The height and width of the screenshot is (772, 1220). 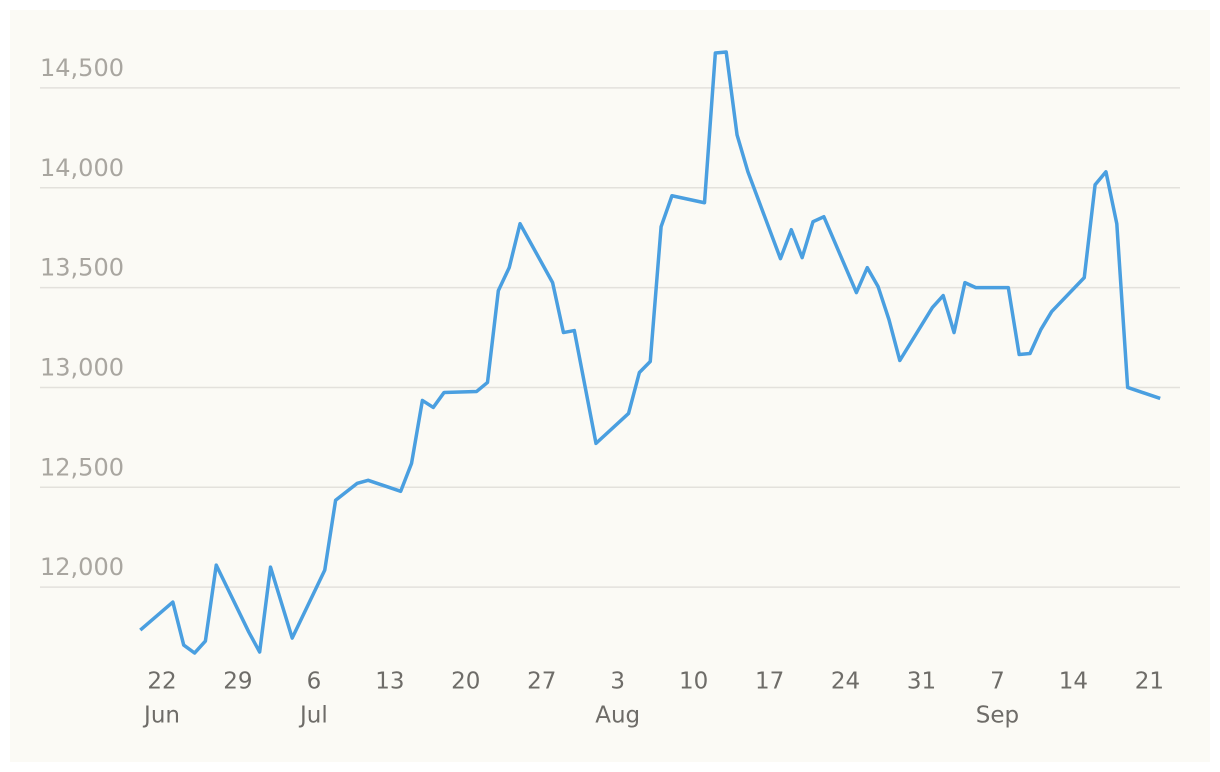 I want to click on x-tick-label: 29, so click(x=237, y=682).